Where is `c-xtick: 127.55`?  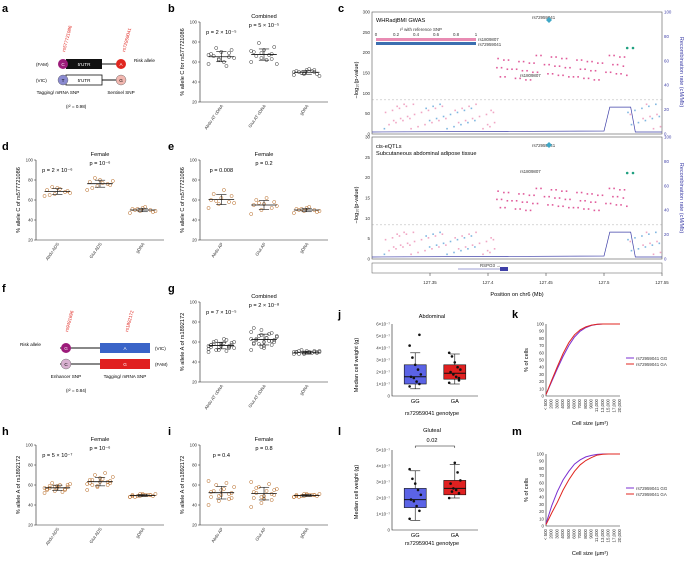 c-xtick: 127.55 is located at coordinates (662, 282).